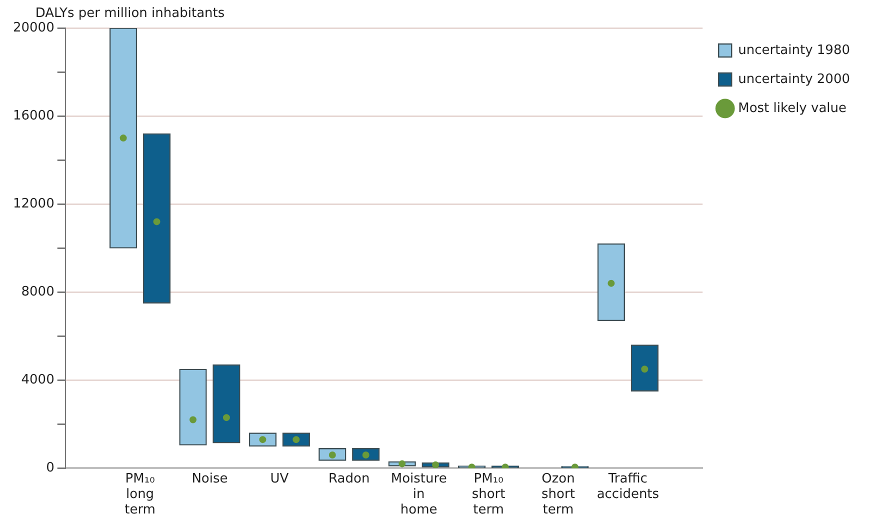 The width and height of the screenshot is (870, 523). I want to click on legend-label: Most likely value, so click(792, 108).